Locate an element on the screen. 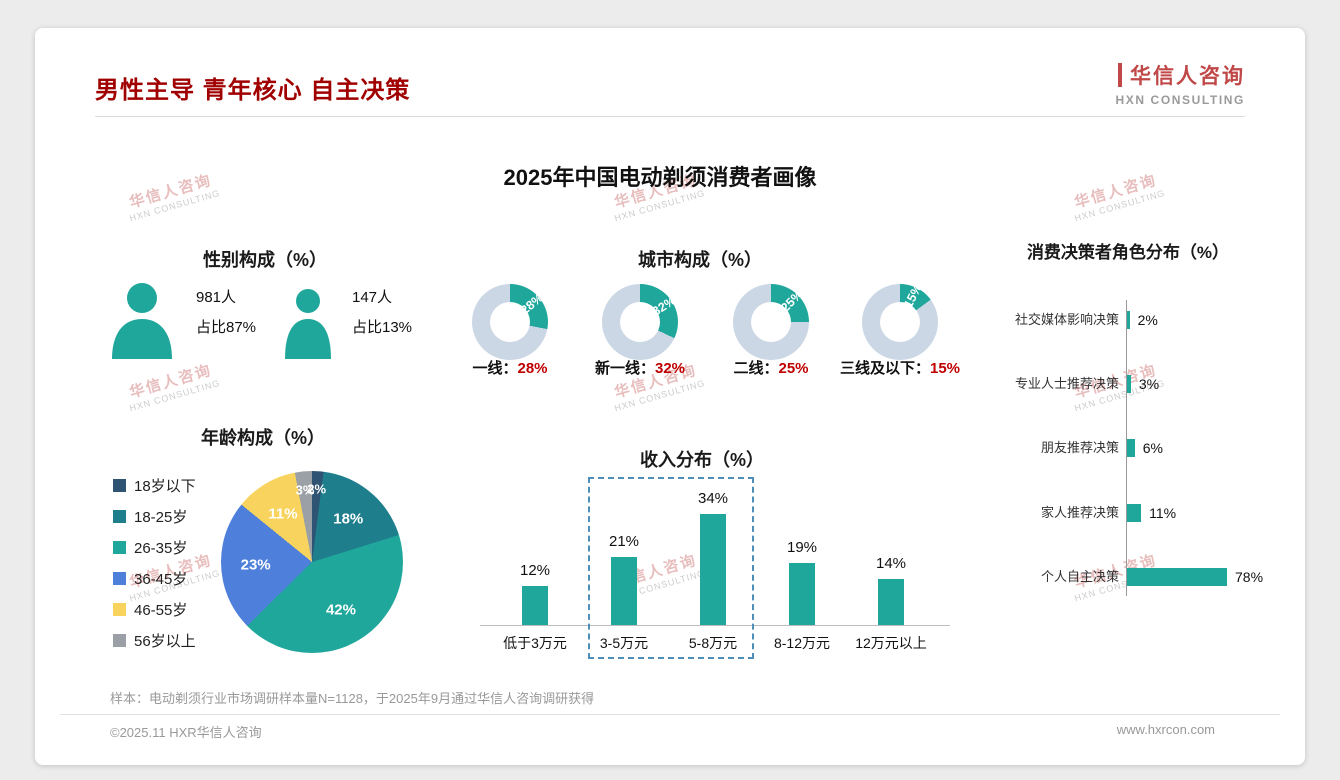  income-highlight-box is located at coordinates (671, 568).